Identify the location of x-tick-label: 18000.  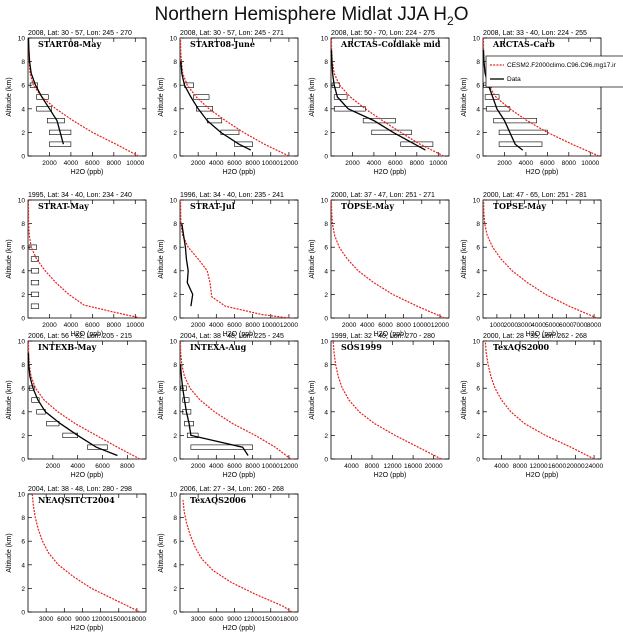
(289, 619).